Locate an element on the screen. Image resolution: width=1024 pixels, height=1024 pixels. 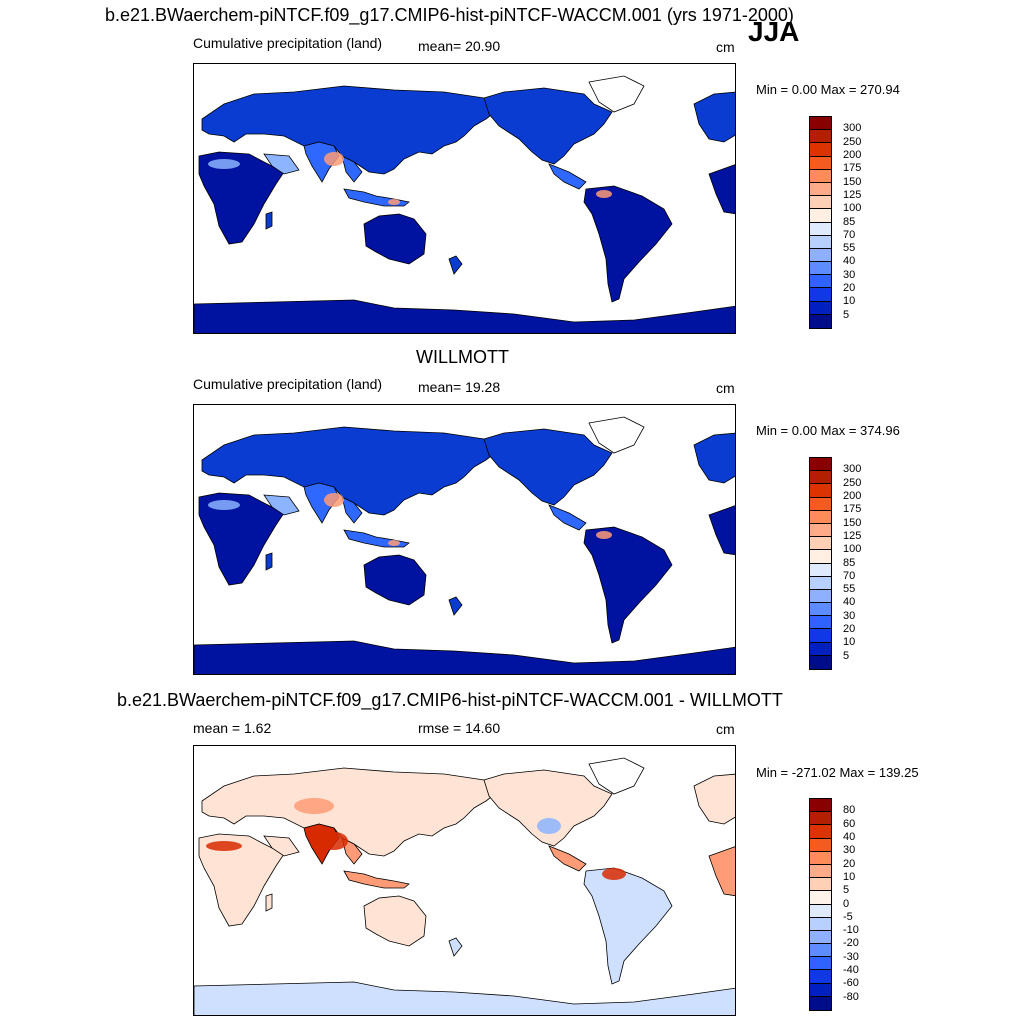
colorbar-tick-label: -40 is located at coordinates (851, 970).